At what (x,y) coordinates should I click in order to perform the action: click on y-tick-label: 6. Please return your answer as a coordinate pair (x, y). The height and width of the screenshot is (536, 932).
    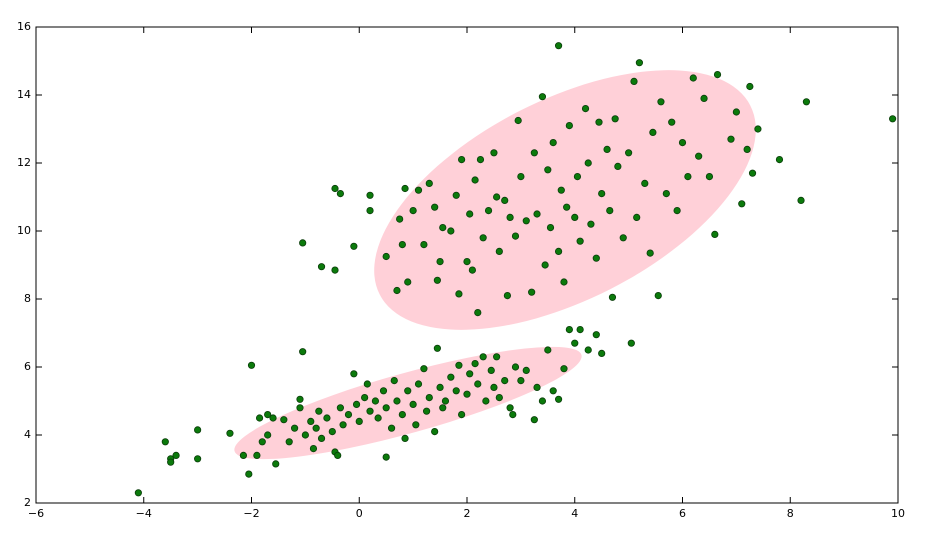
    Looking at the image, I should click on (27, 366).